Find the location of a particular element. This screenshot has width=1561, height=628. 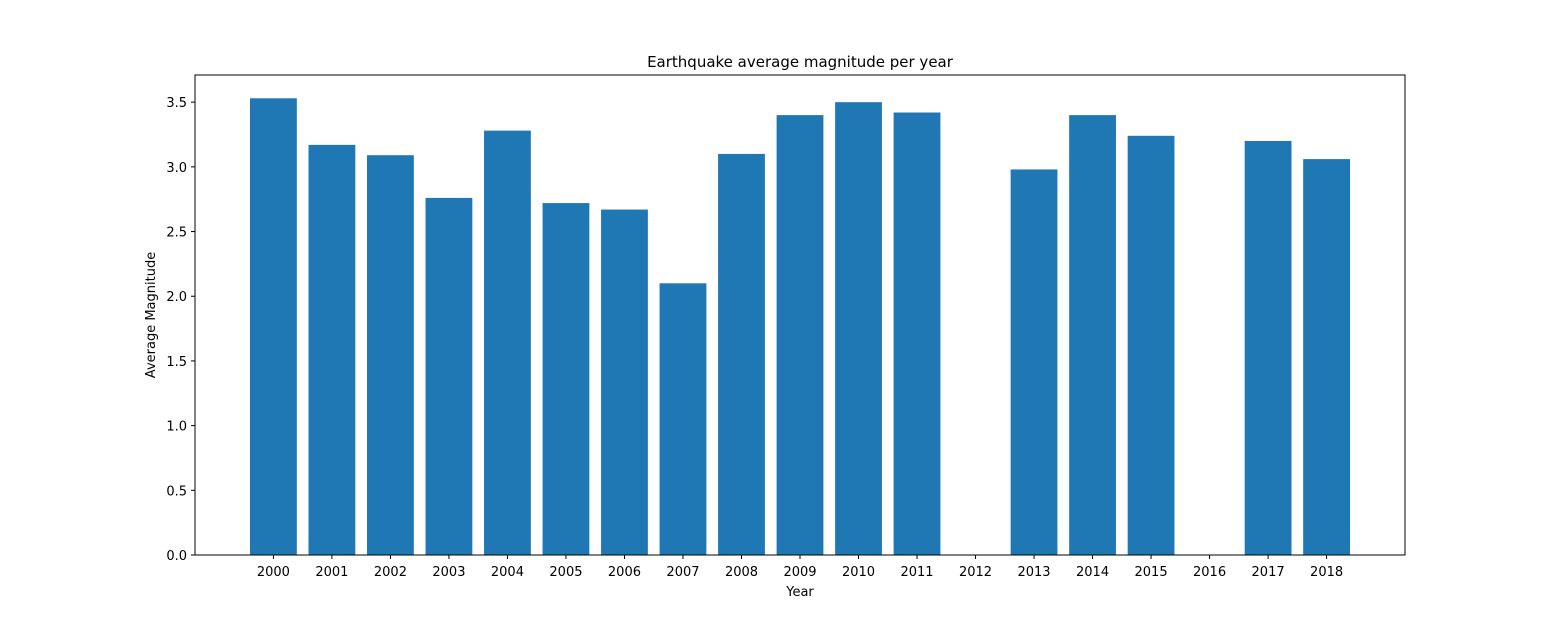

x-tick-label: 2013 is located at coordinates (1033, 572).